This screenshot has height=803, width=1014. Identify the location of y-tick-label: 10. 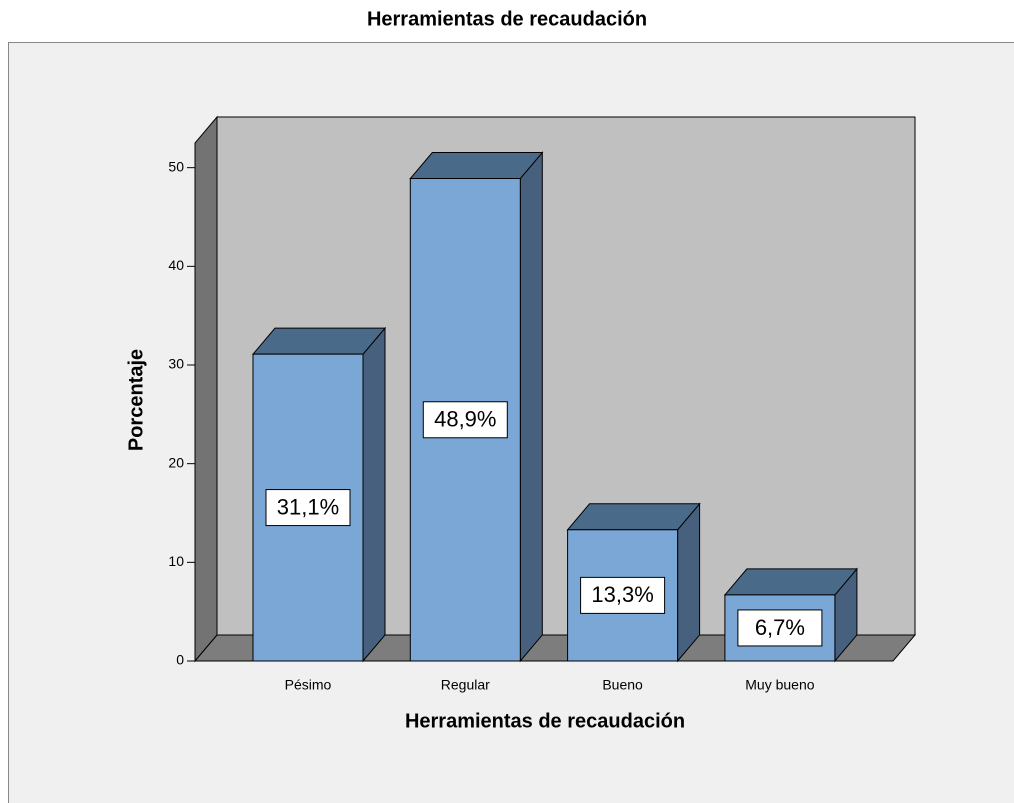
(176, 561).